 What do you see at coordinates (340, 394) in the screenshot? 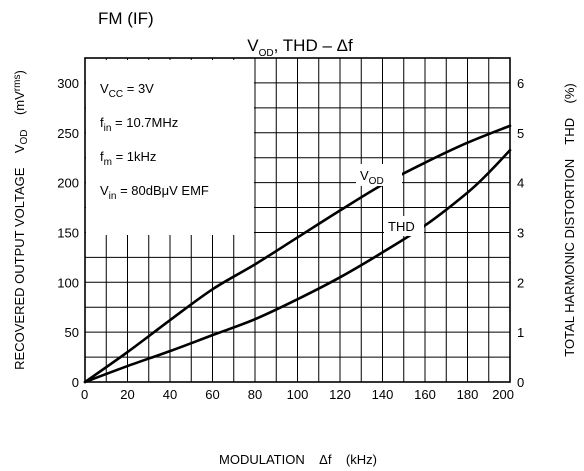
I see `x-tick-label: 120` at bounding box center [340, 394].